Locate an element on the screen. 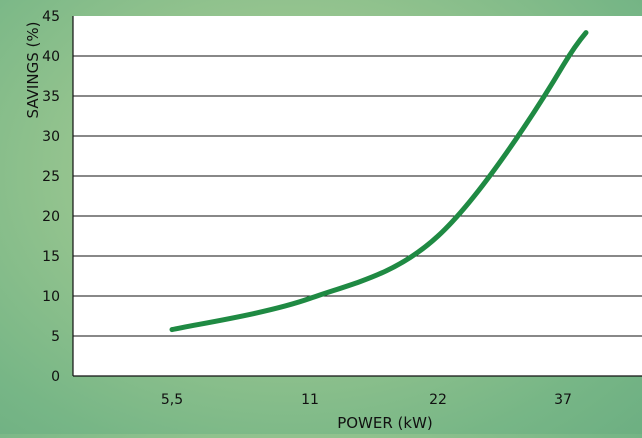 This screenshot has width=642, height=438. x-tick-label-1: 11 is located at coordinates (310, 400).